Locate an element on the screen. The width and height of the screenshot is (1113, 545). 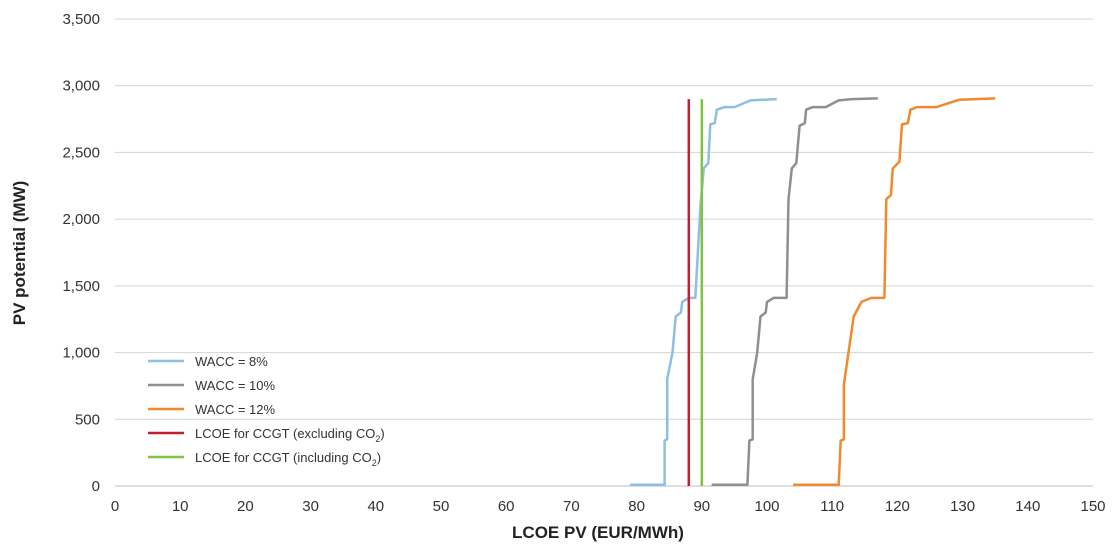
x-tick-label: 40 is located at coordinates (375, 506).